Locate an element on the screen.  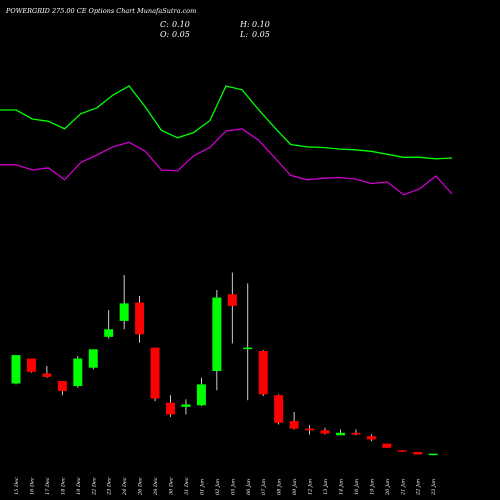
low-label: L: is located at coordinates (243, 34).